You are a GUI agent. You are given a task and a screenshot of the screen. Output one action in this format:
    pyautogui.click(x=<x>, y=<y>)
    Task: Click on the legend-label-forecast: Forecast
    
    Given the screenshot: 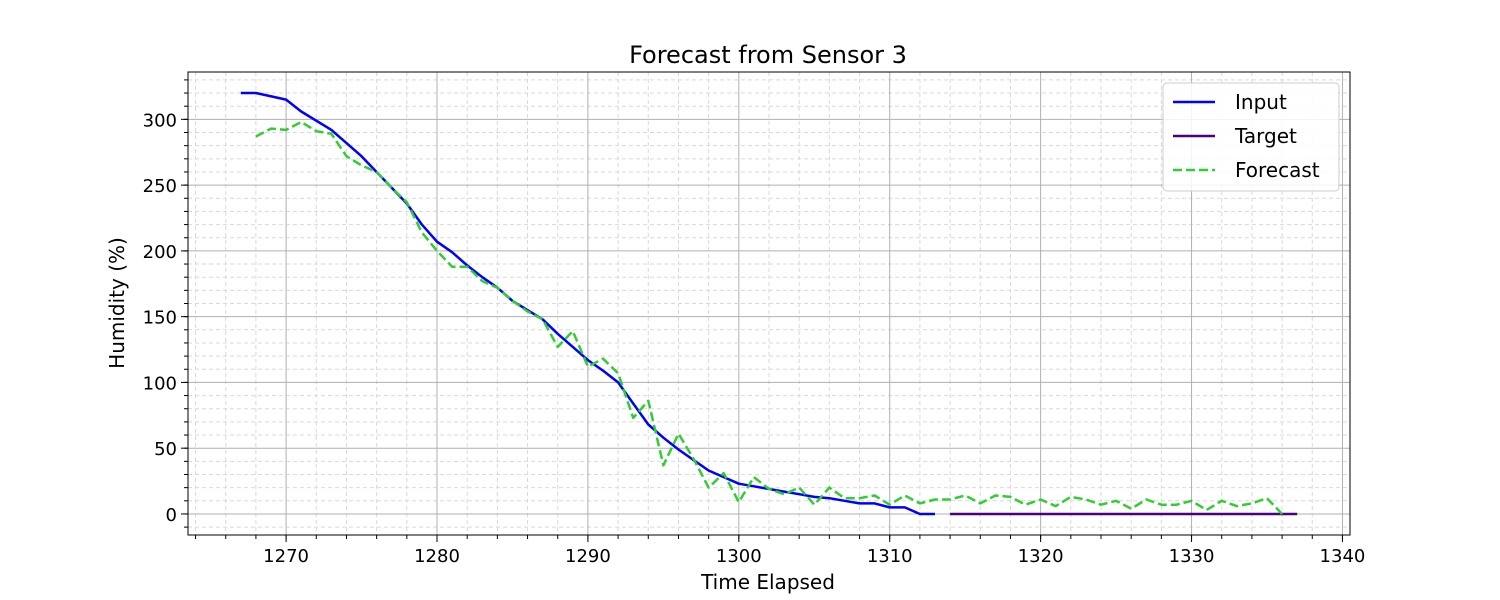 What is the action you would take?
    pyautogui.click(x=1277, y=170)
    